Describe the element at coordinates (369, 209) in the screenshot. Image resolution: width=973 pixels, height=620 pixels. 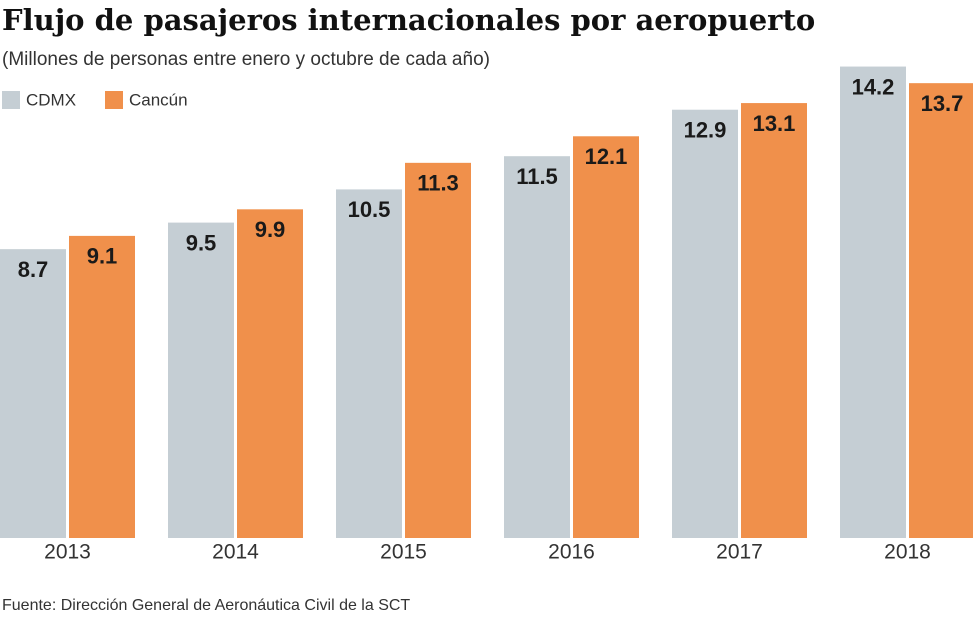
I see `value-label: 10.5` at that location.